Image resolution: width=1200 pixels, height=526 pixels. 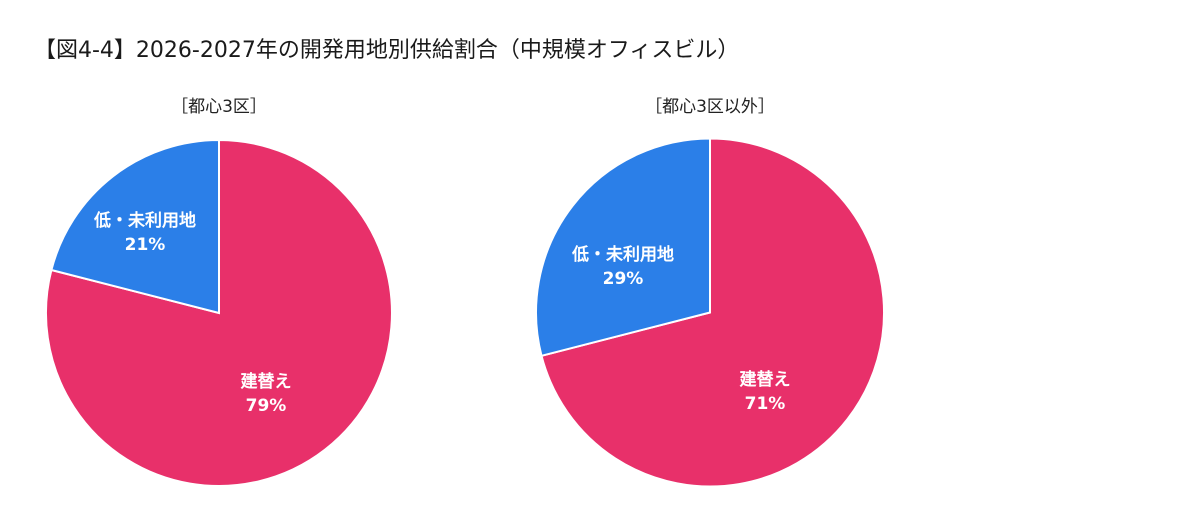 I want to click on pie-subtitle-central-3-wards: ［都心3区］, so click(x=219, y=107).